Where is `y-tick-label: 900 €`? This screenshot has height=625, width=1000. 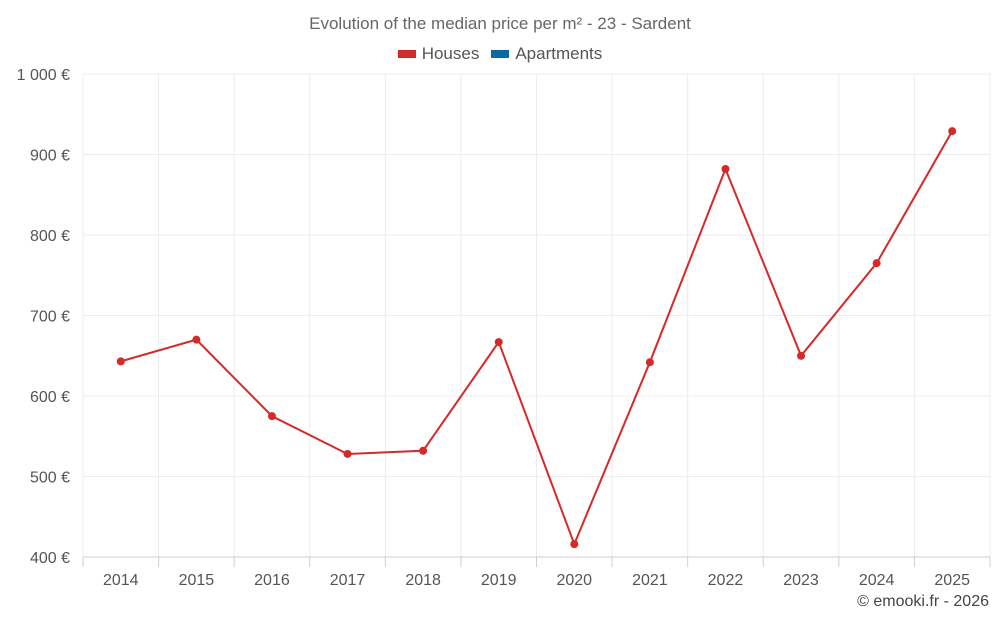
y-tick-label: 900 € is located at coordinates (50, 156).